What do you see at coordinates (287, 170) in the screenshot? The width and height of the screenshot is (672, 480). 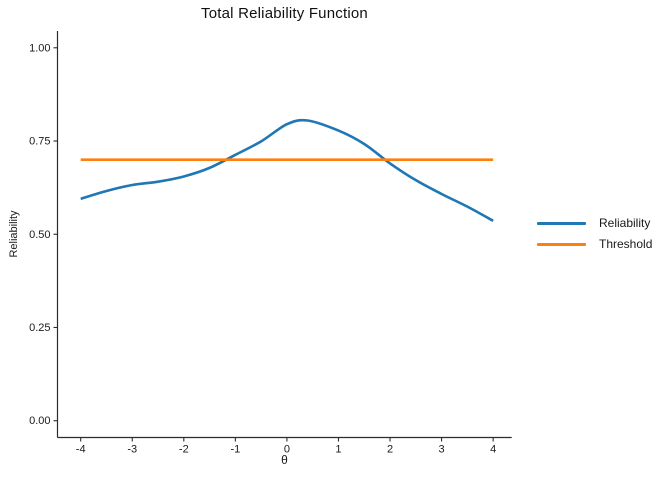 I see `reliability-line` at bounding box center [287, 170].